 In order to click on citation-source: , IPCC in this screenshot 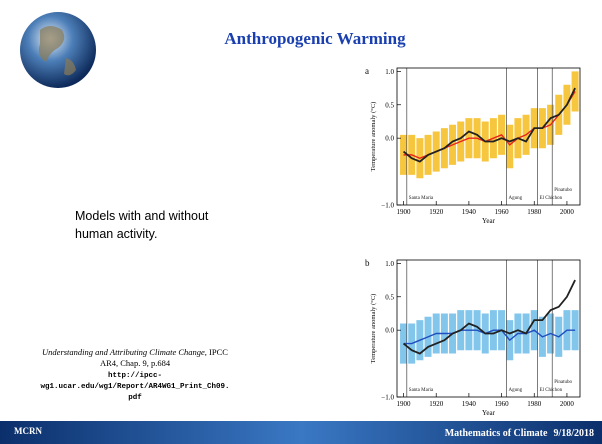, I will do `click(216, 352)`.